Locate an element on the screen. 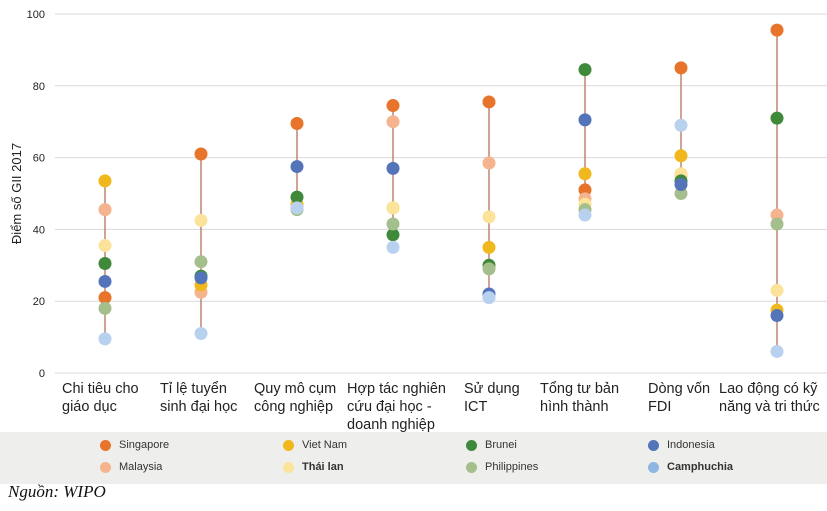 The width and height of the screenshot is (827, 511). legend-label: Singapore is located at coordinates (144, 445).